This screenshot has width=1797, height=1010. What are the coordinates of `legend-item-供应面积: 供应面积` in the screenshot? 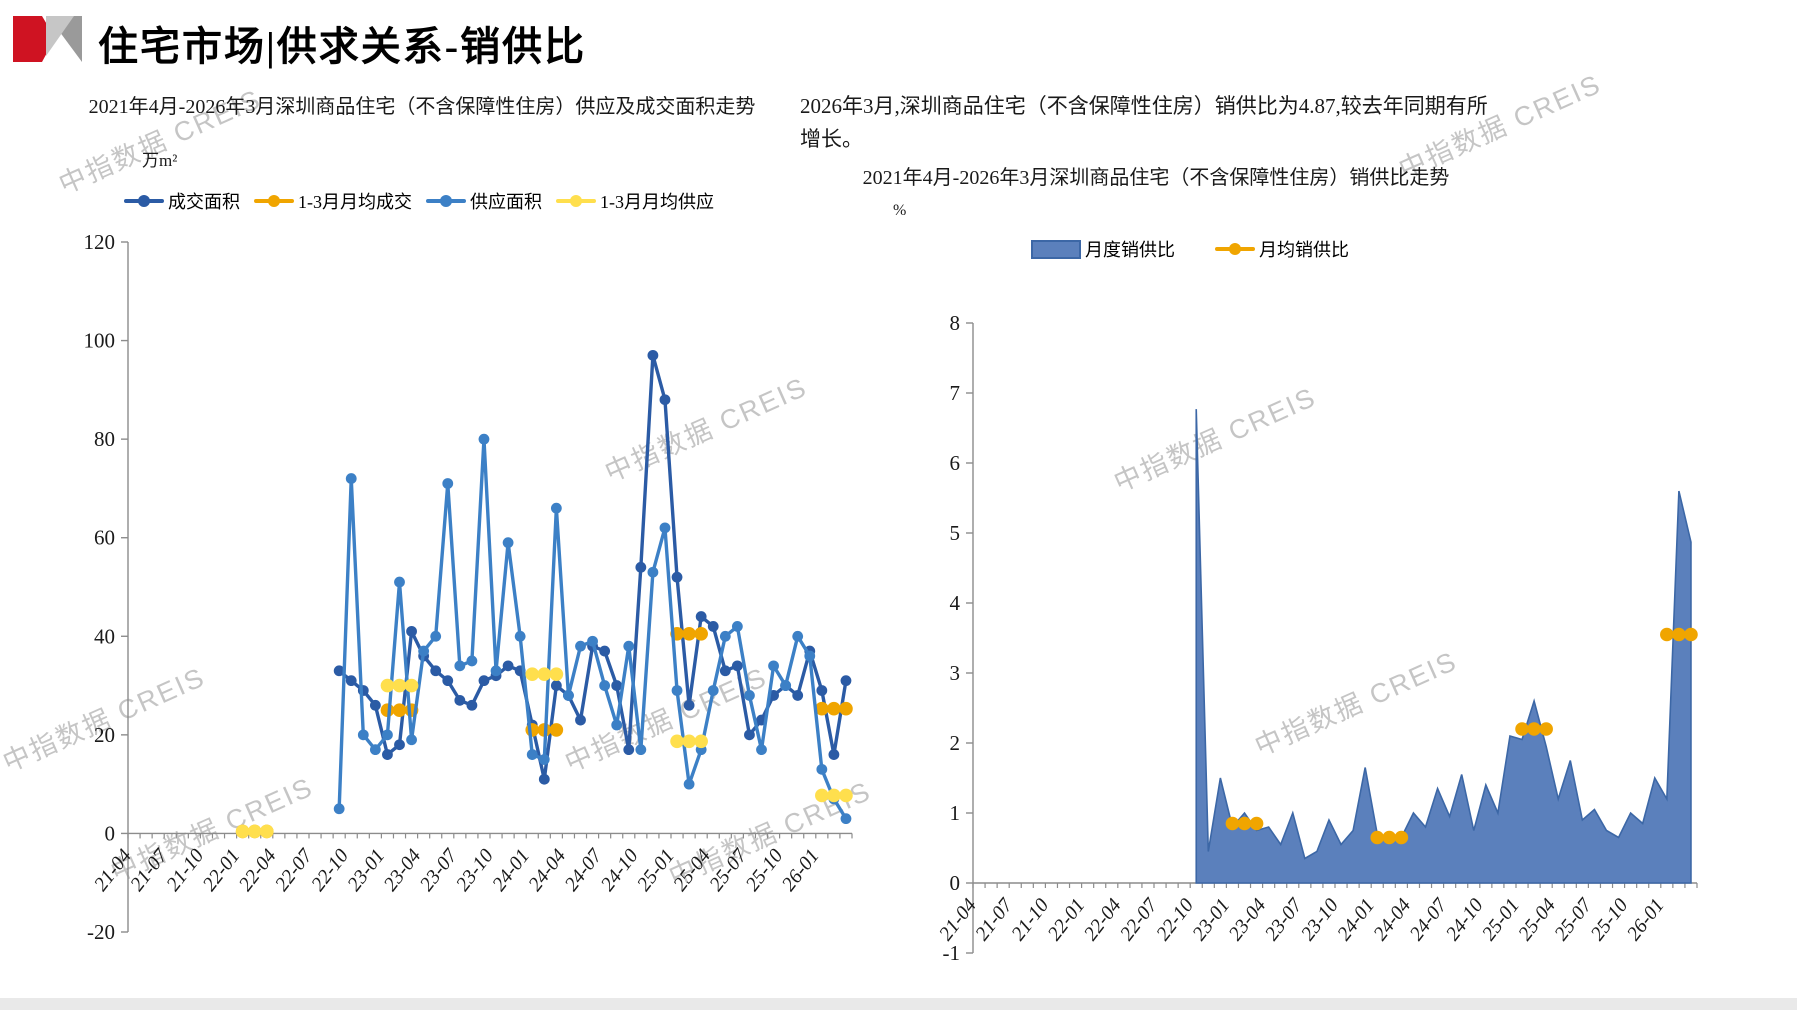 It's located at (484, 201).